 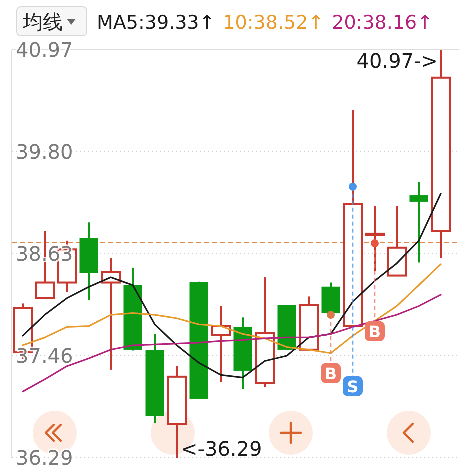 What do you see at coordinates (156, 23) in the screenshot?
I see `text: MA5:39.33↑` at bounding box center [156, 23].